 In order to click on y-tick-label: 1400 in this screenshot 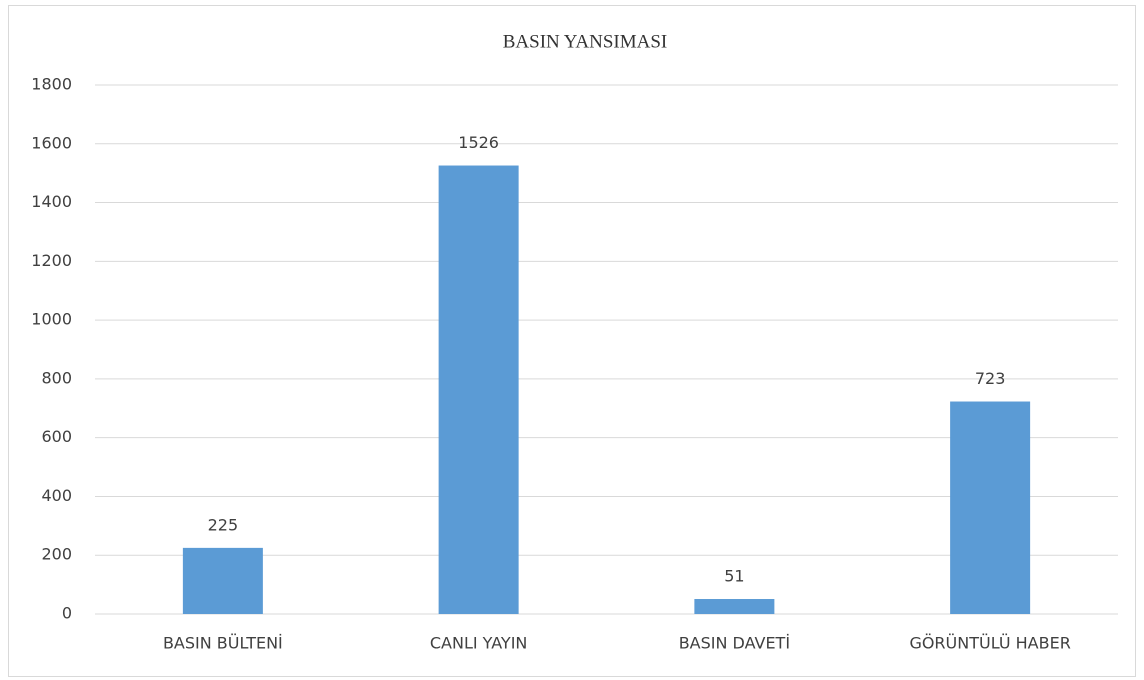, I will do `click(51, 201)`.